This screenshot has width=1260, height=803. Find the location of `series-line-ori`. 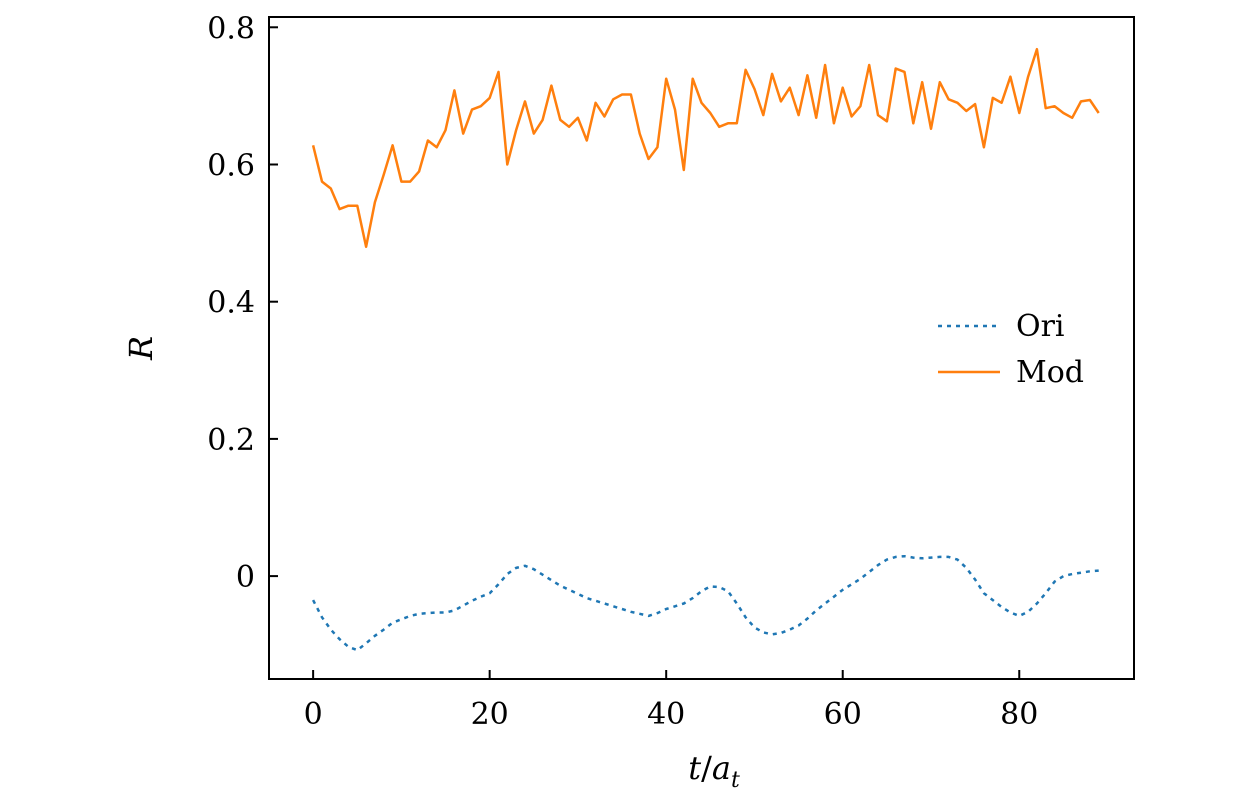

series-line-ori is located at coordinates (705, 603).